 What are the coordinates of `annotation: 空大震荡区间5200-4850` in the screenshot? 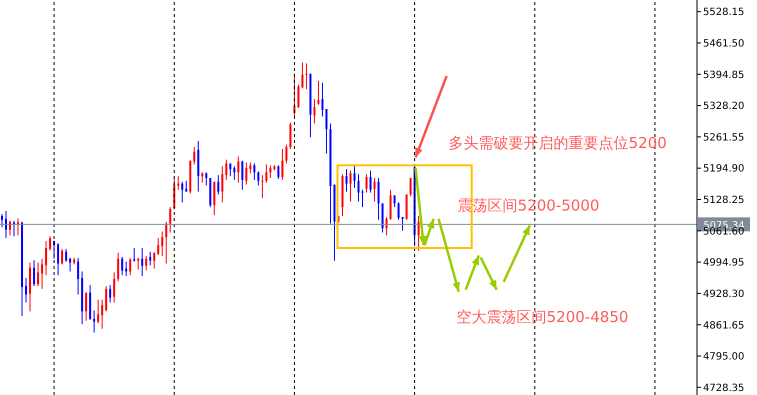 It's located at (542, 317).